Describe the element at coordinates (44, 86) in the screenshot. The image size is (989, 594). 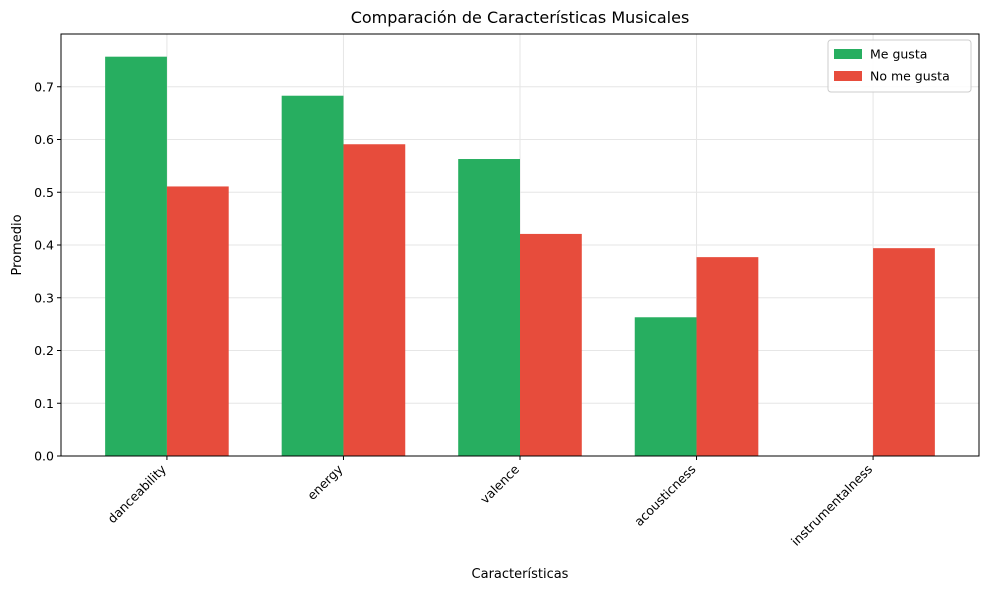
I see `y-tick-label: 0.7` at that location.